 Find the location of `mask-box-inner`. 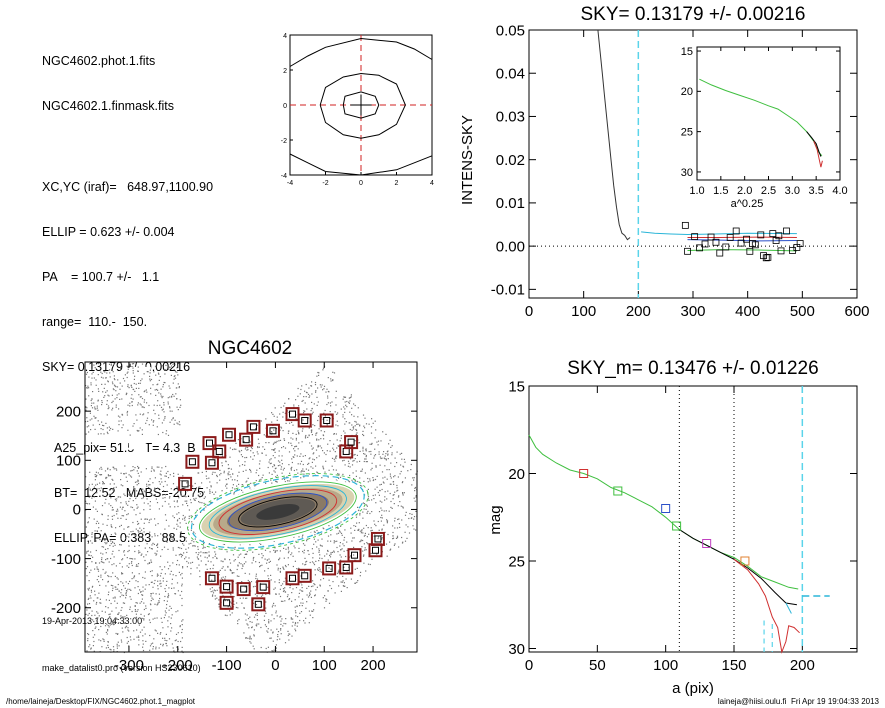

mask-box-inner is located at coordinates (346, 567).